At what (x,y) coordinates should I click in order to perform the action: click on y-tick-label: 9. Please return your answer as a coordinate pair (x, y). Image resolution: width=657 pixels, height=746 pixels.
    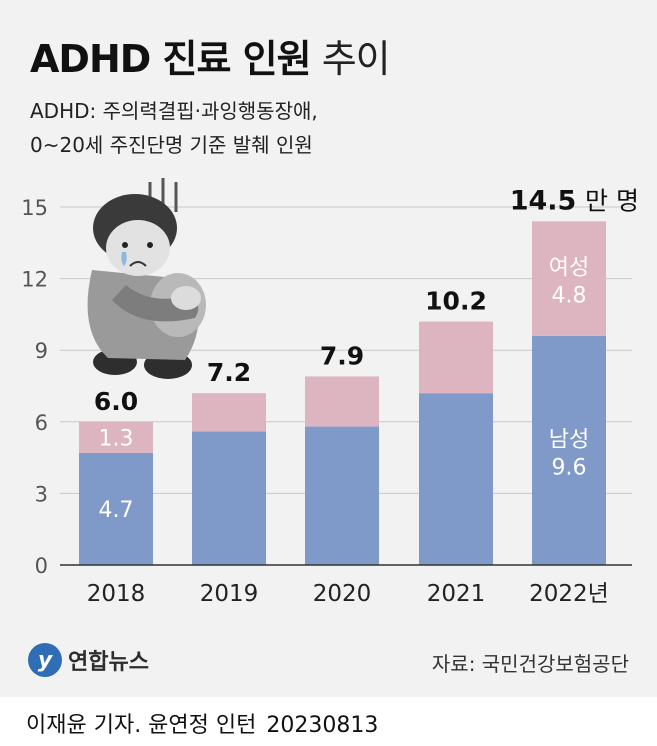
    Looking at the image, I should click on (41, 351).